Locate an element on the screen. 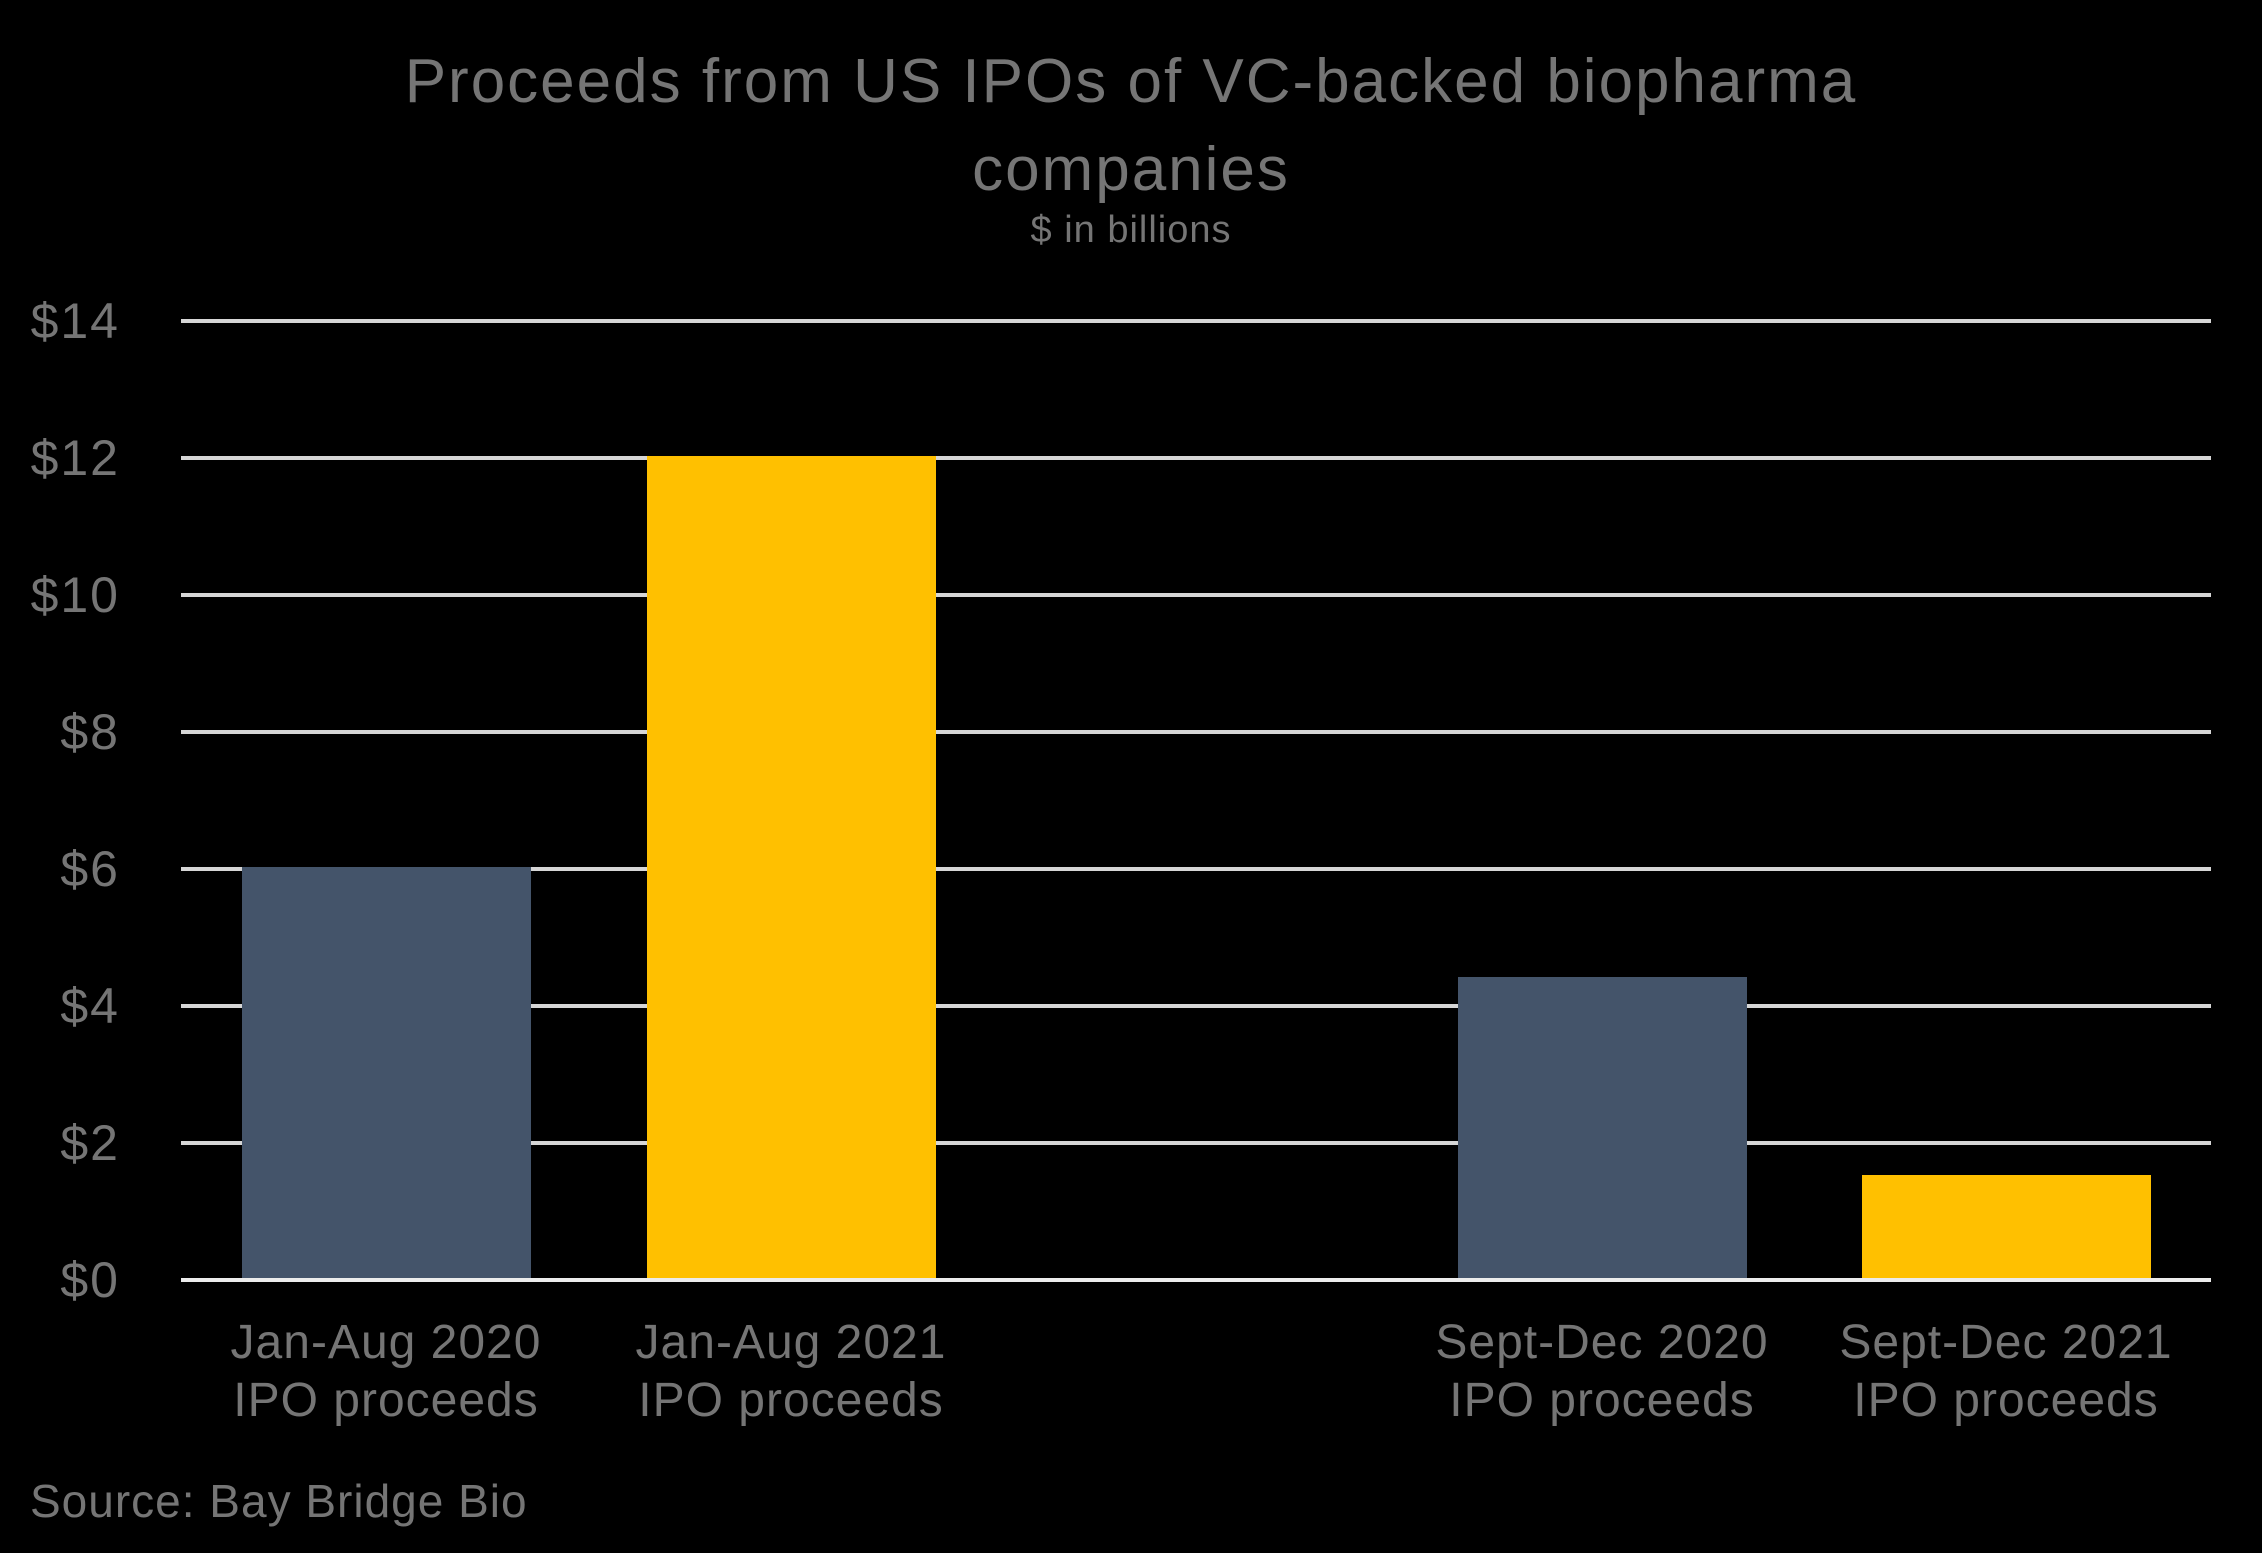  chart-title-line2: companies is located at coordinates (1131, 169).